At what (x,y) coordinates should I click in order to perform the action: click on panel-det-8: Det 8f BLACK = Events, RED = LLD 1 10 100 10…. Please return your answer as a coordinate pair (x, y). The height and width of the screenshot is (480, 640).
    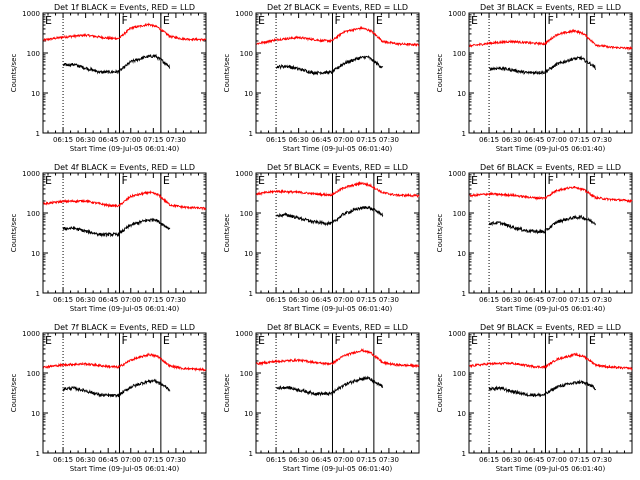
    Looking at the image, I should click on (321, 398).